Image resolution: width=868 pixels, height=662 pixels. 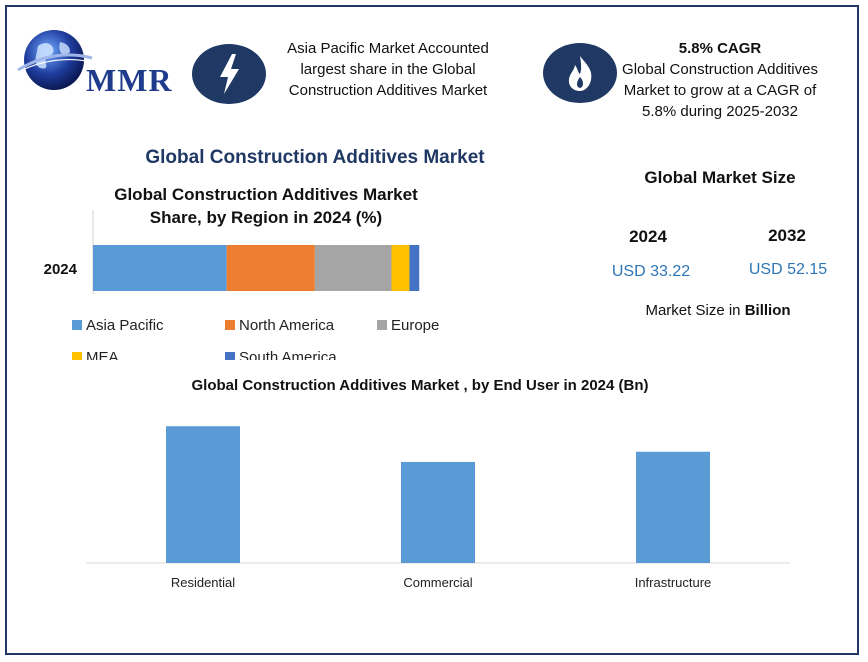 I want to click on legend-swatch-north-america, so click(x=230, y=325).